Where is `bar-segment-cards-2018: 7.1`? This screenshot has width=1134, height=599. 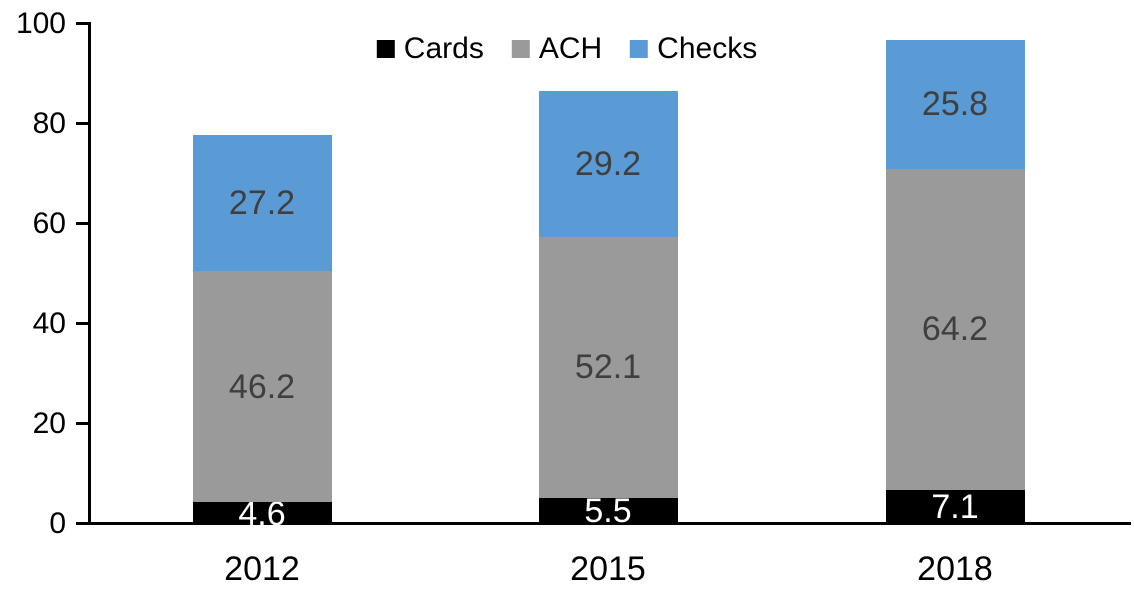
bar-segment-cards-2018: 7.1 is located at coordinates (955, 507).